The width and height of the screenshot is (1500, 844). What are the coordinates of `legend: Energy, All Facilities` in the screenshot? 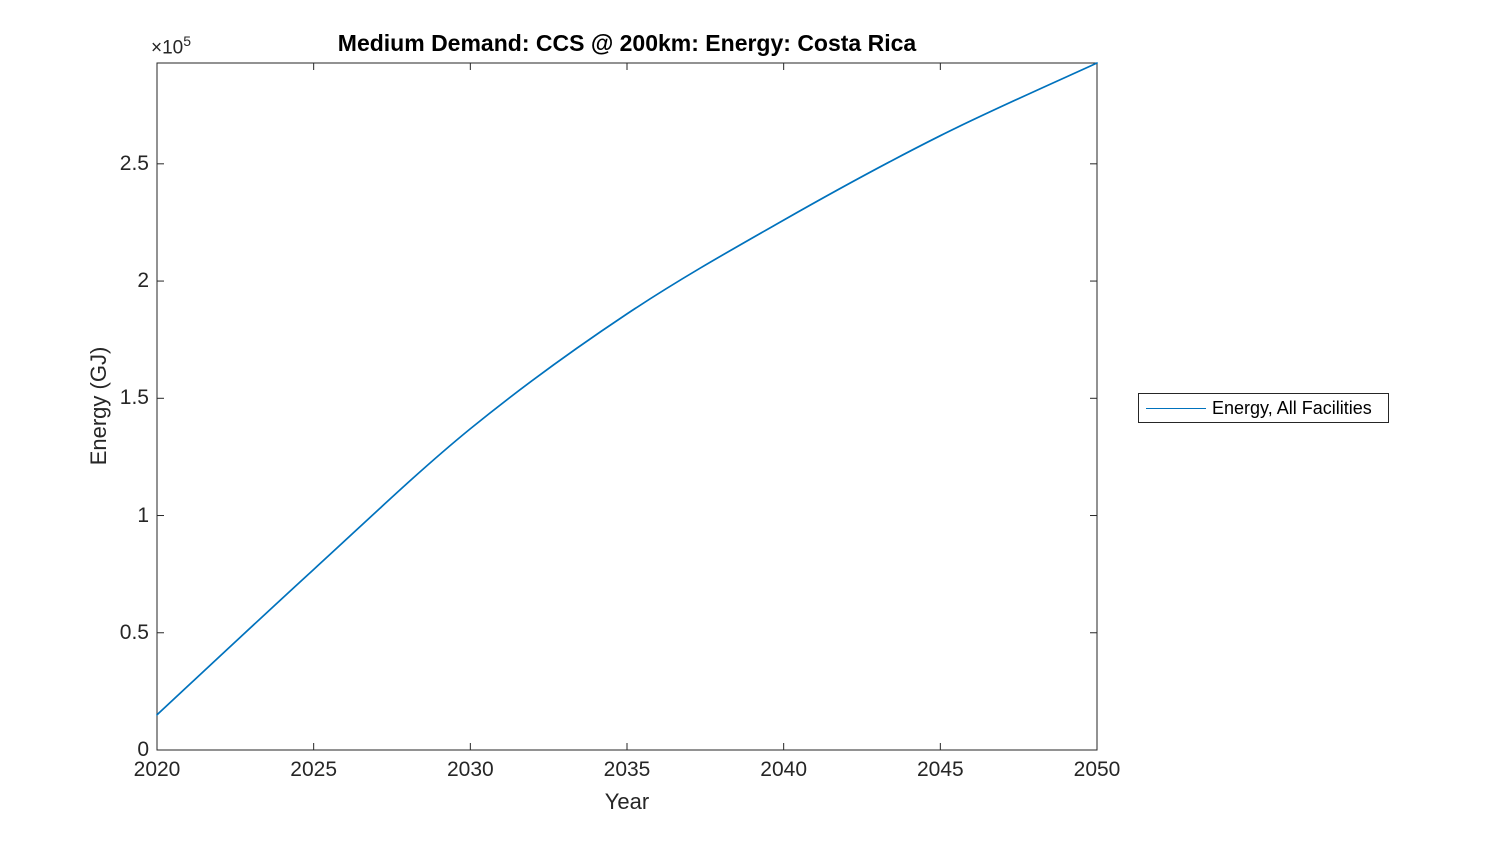 It's located at (1263, 408).